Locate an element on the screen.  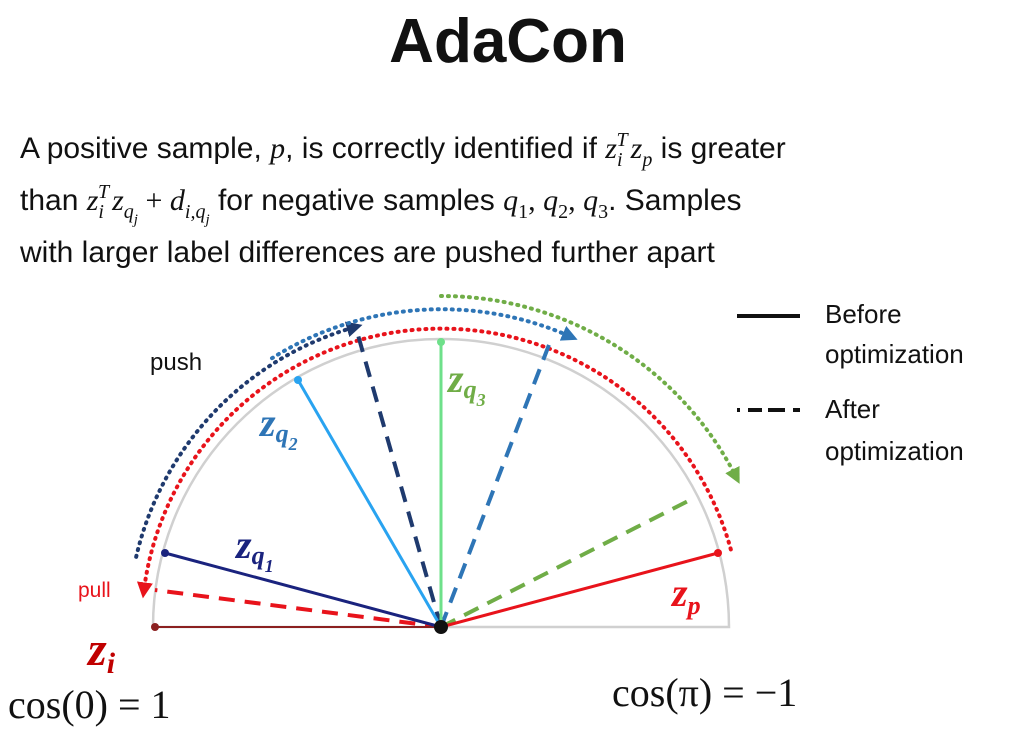
origin is located at coordinates (441, 627).